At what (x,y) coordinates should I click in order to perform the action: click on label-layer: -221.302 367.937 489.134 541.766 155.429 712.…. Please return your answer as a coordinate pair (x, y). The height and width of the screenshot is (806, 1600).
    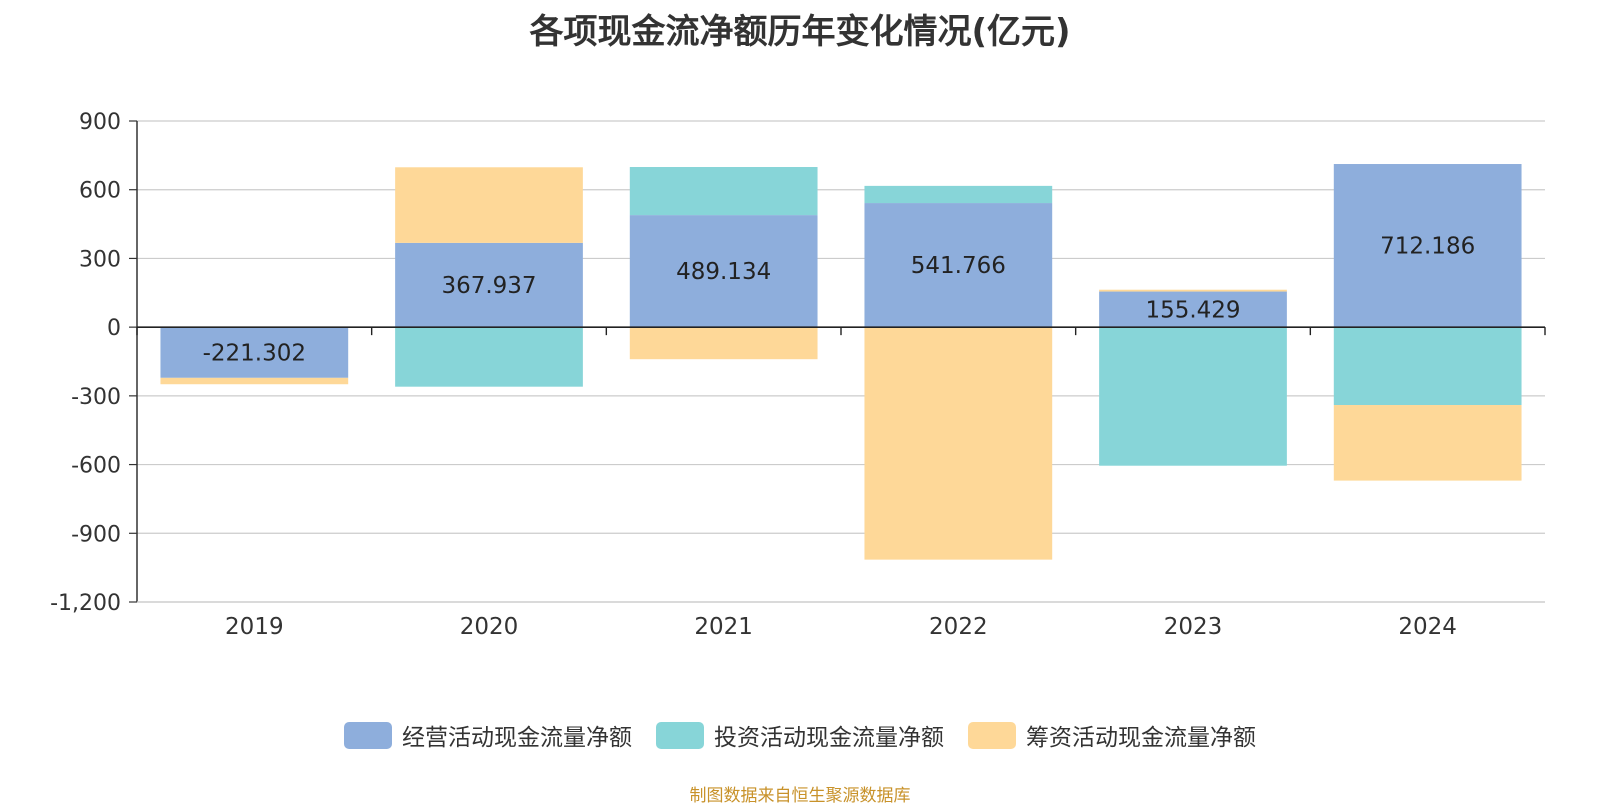
    Looking at the image, I should click on (839, 300).